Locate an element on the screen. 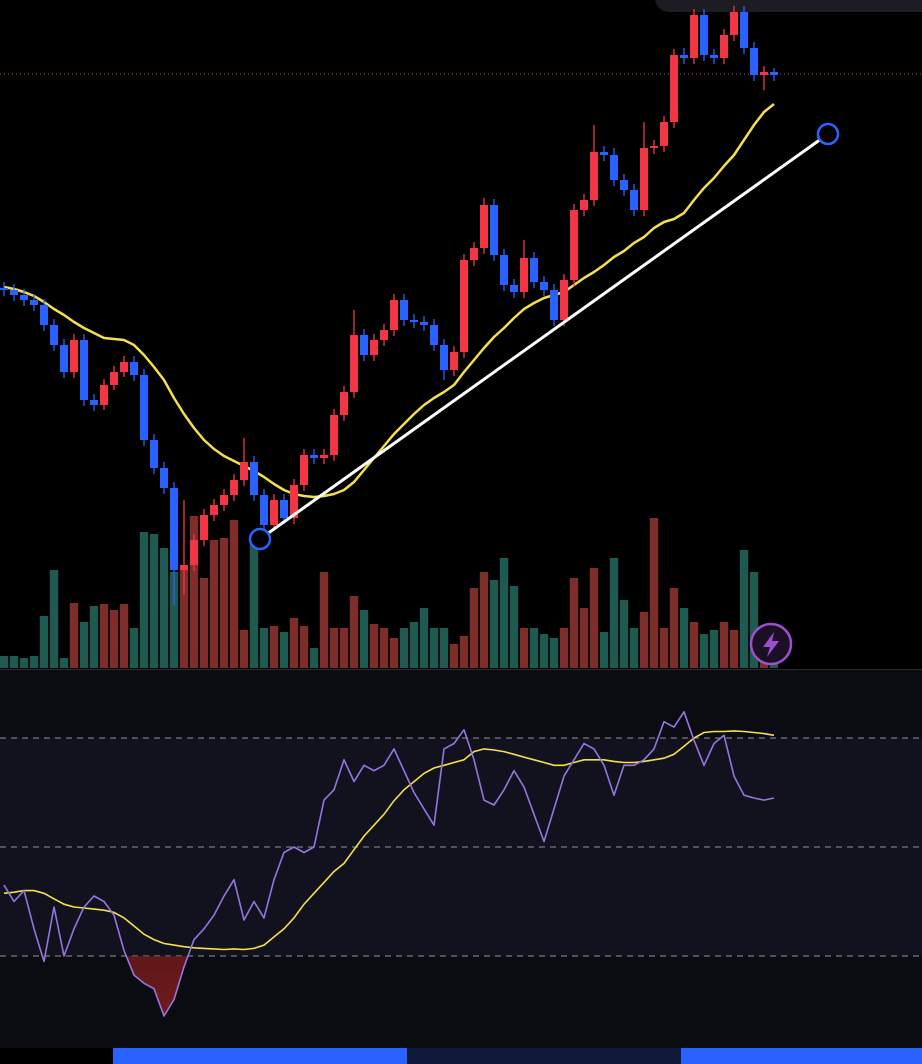 The image size is (922, 1064). top-toolbar is located at coordinates (788, 6).